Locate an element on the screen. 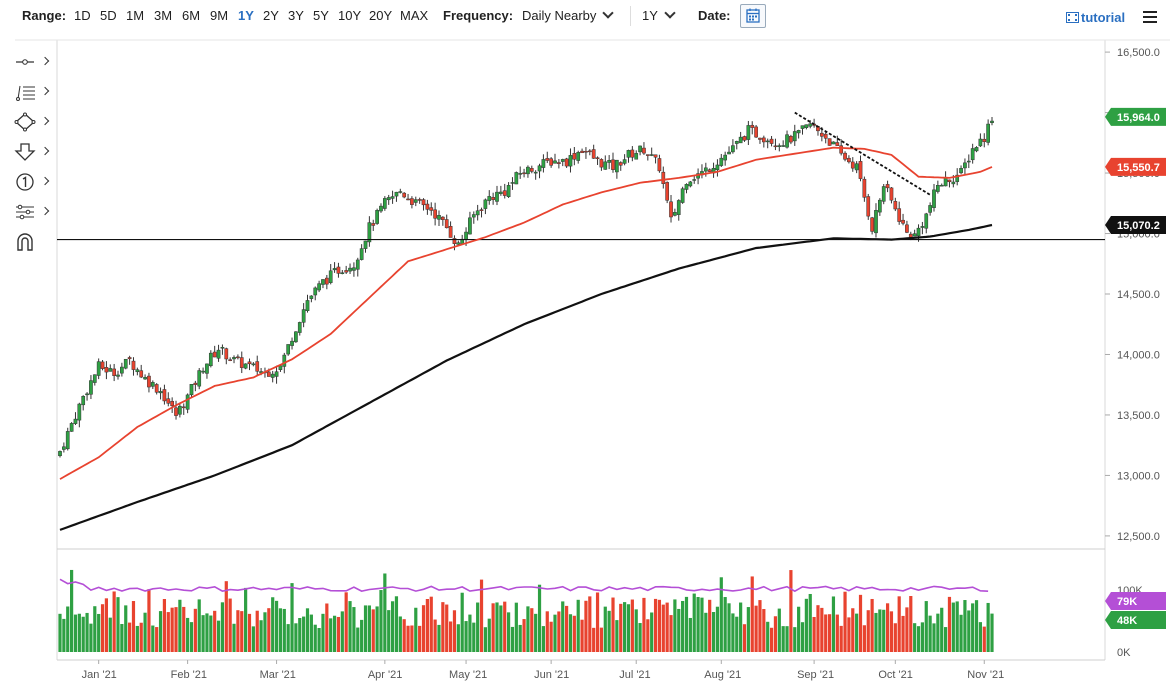  volume-tick-label: 0K is located at coordinates (1124, 653).